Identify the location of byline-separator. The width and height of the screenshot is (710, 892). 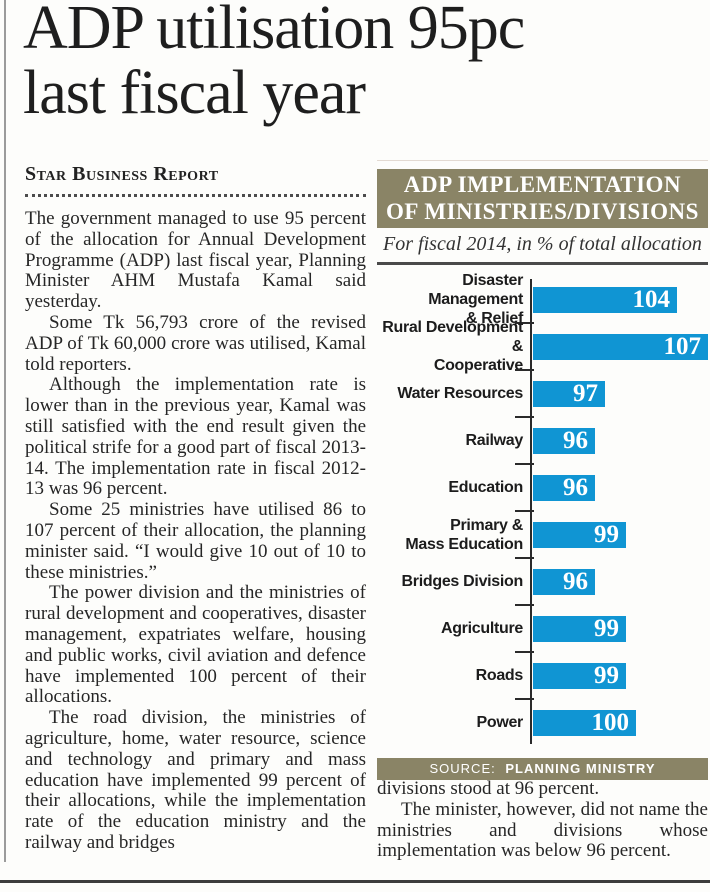
(195, 195).